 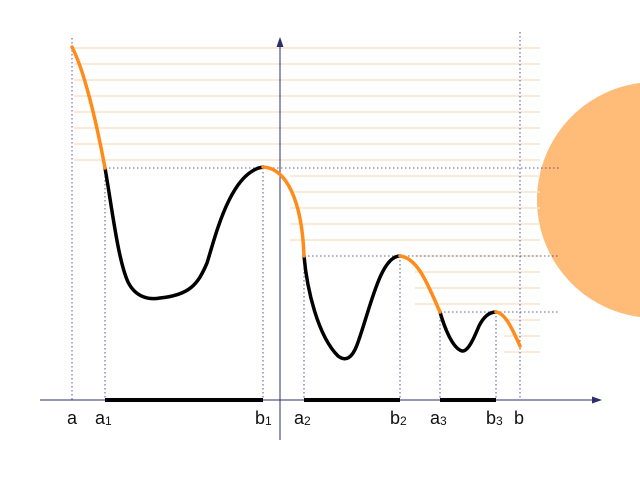 I want to click on curve-segment-a3-b3, so click(x=468, y=331).